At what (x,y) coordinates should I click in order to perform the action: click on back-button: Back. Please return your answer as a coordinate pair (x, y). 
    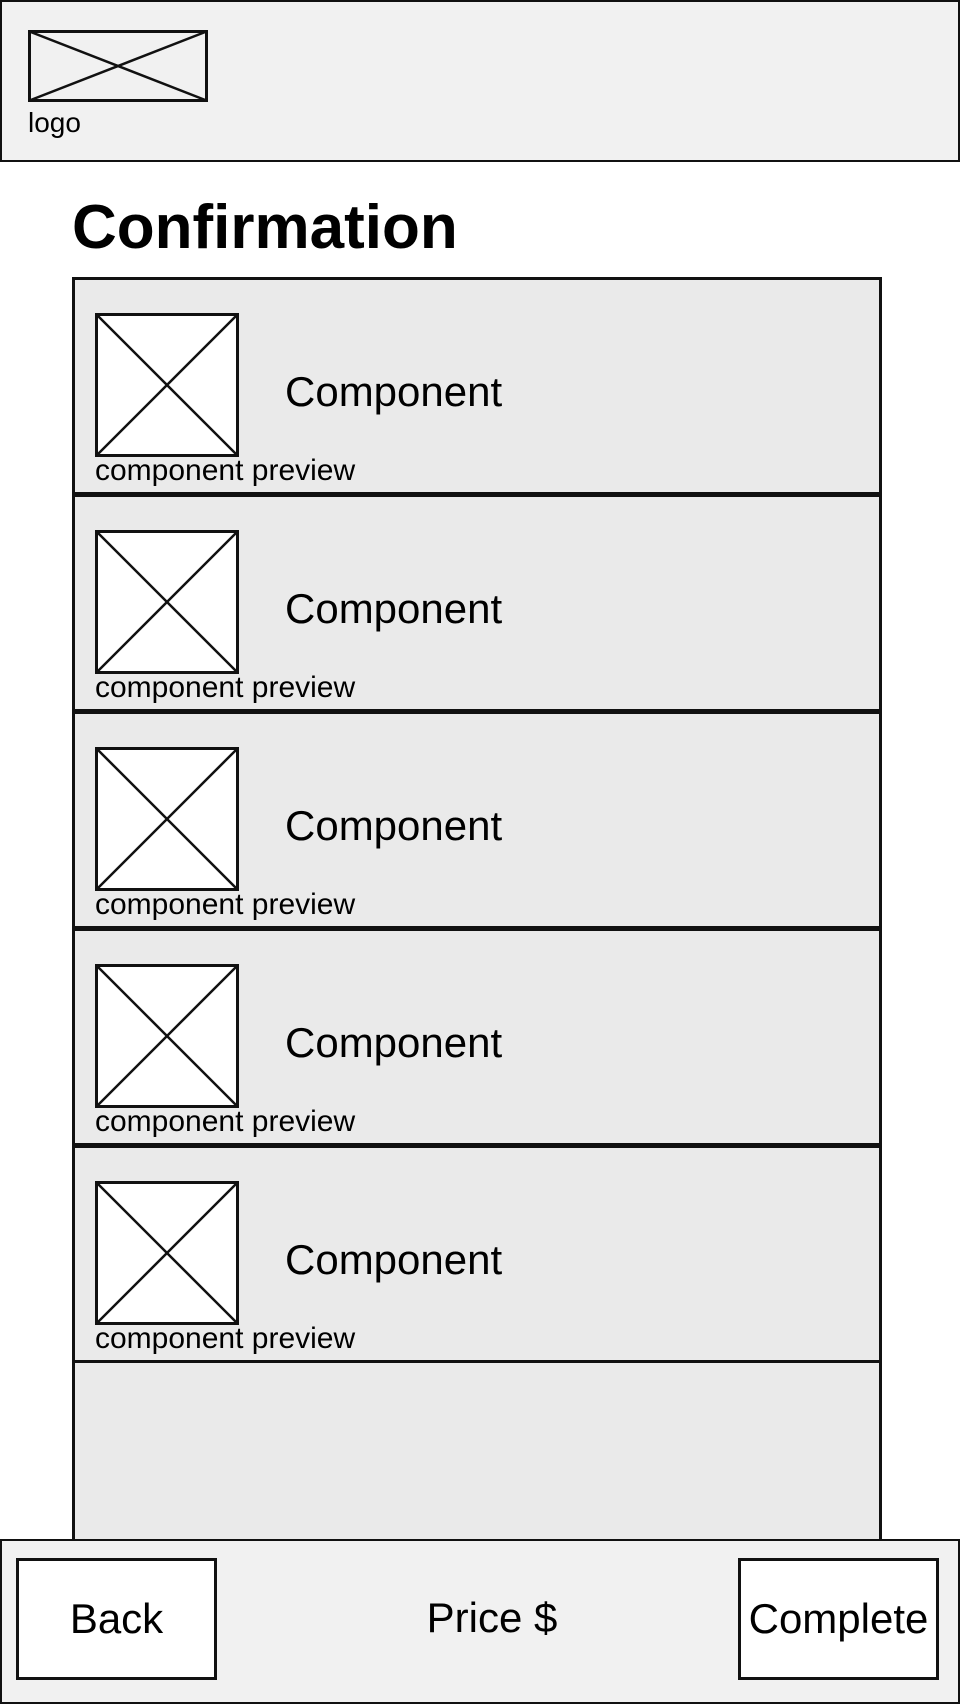
    Looking at the image, I should click on (116, 1619).